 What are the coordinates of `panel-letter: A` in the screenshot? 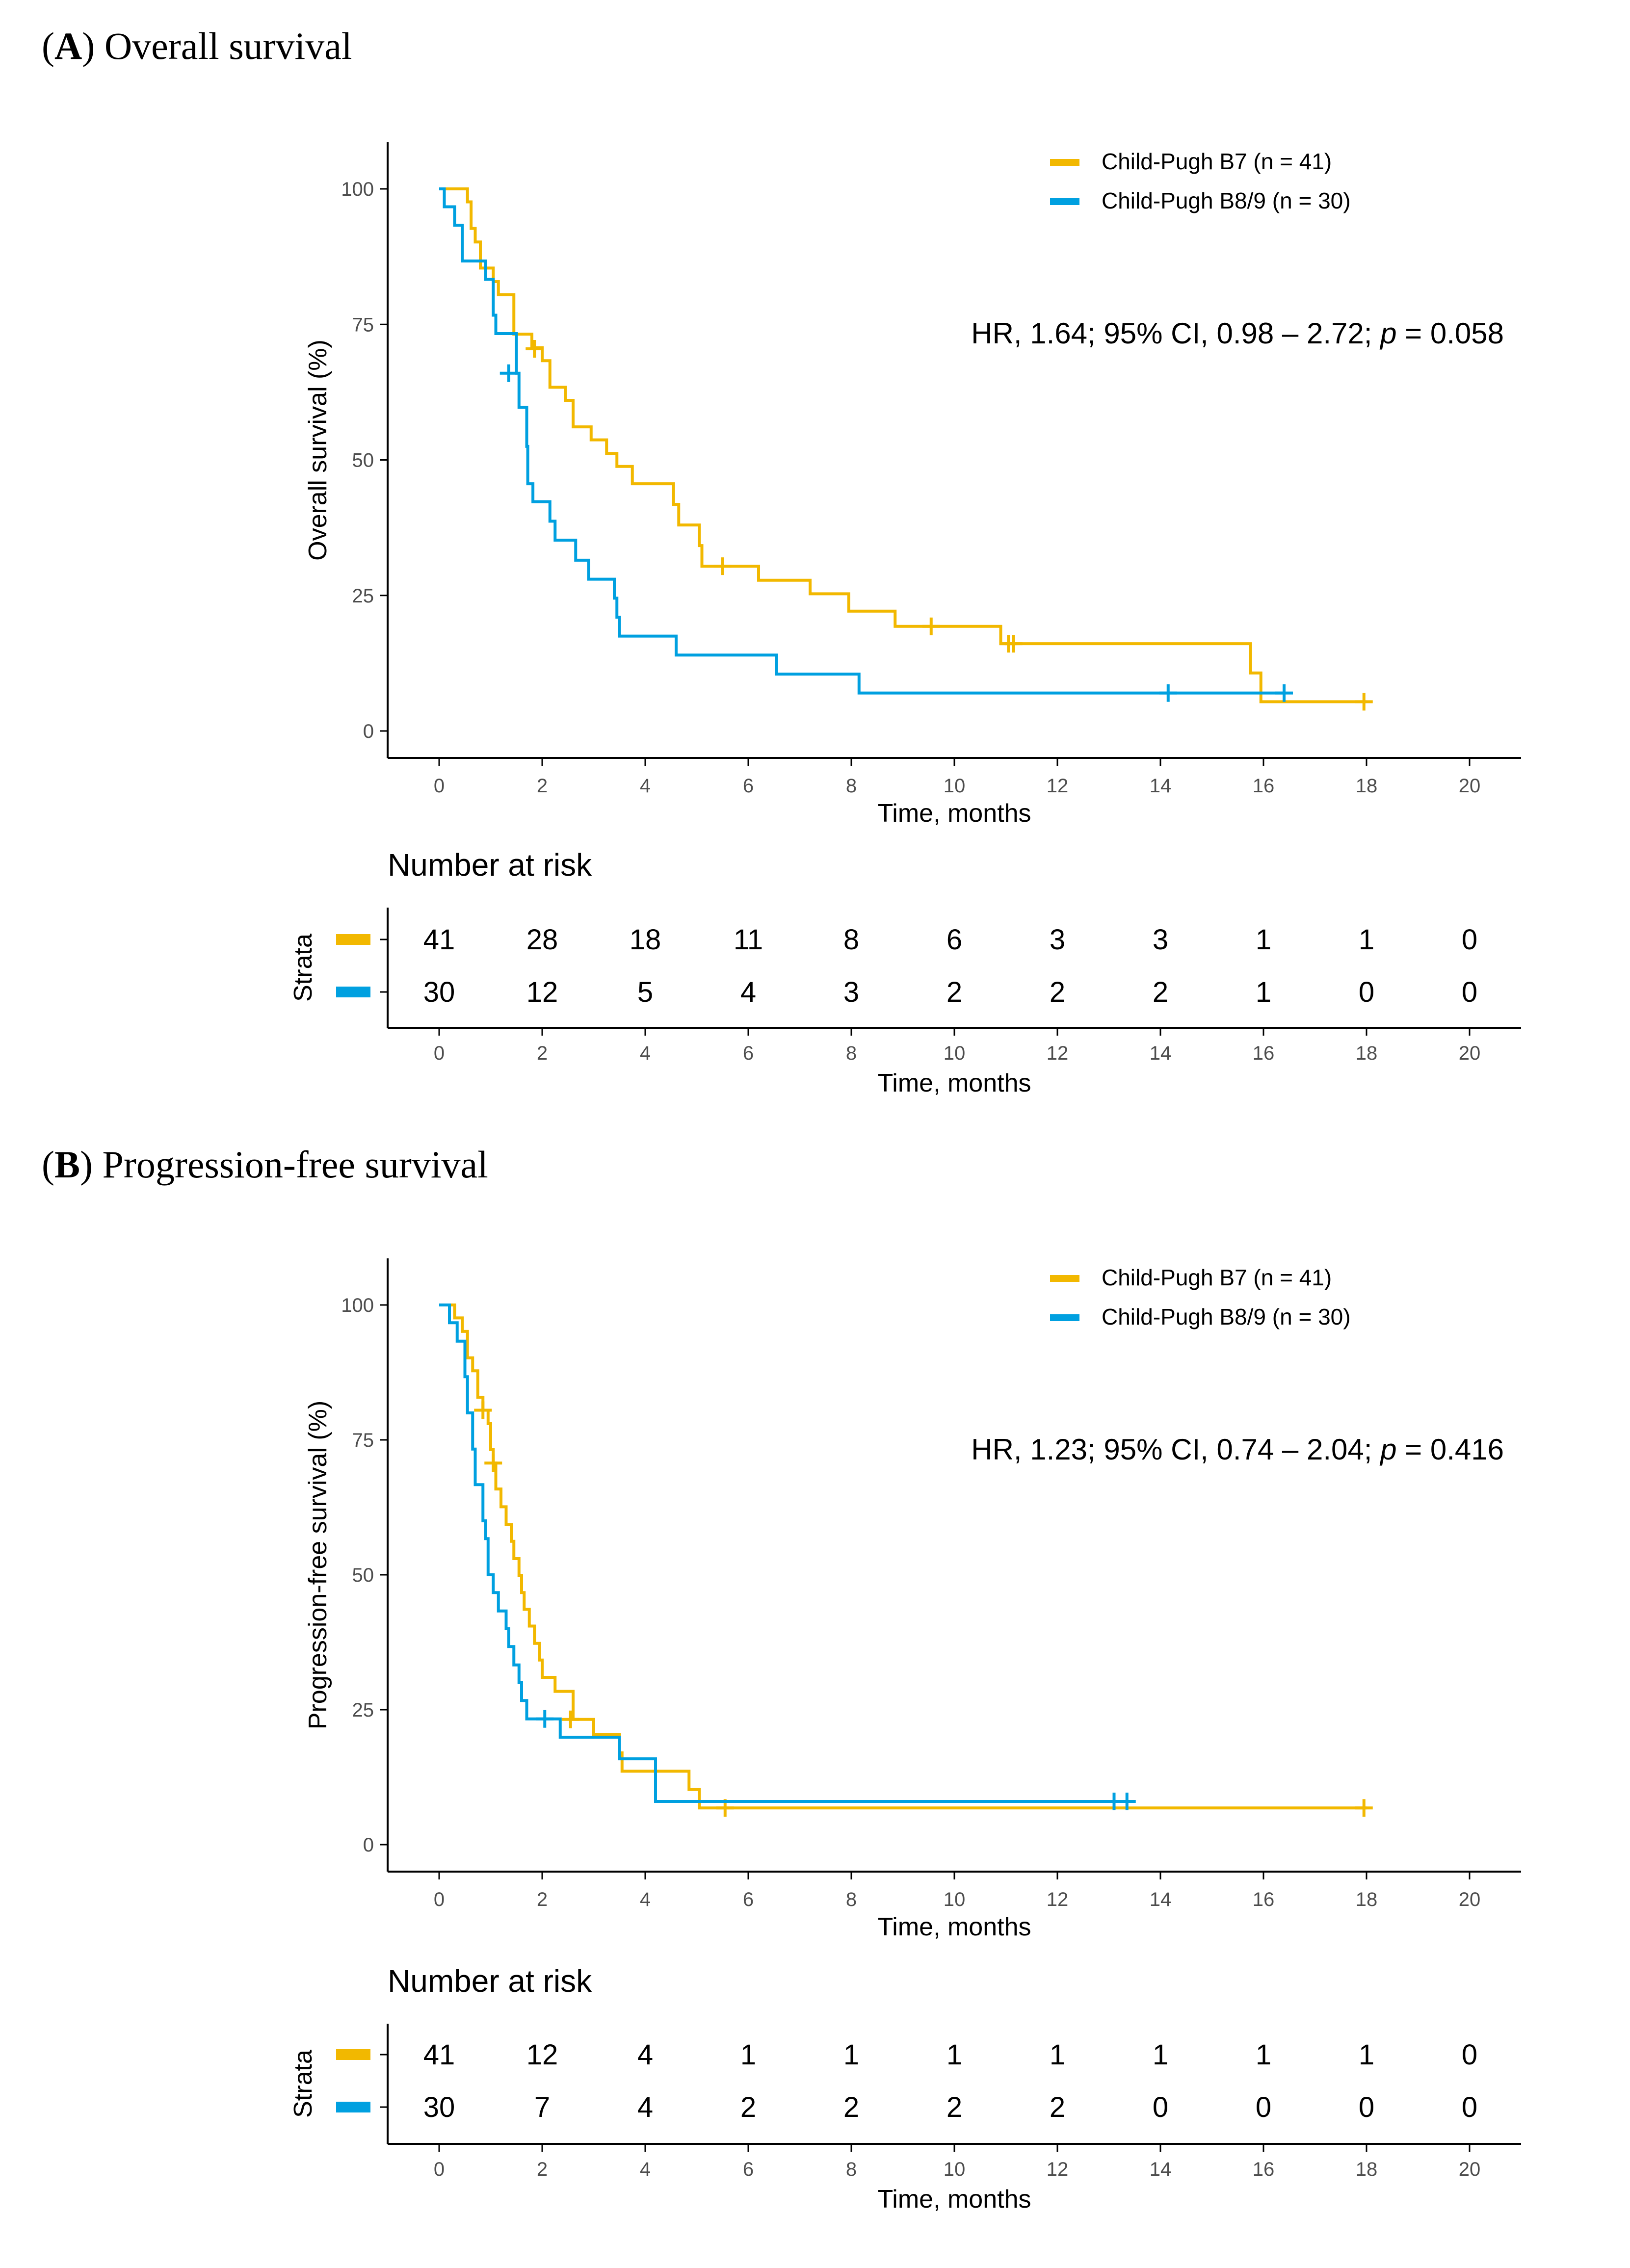 It's located at (68, 46).